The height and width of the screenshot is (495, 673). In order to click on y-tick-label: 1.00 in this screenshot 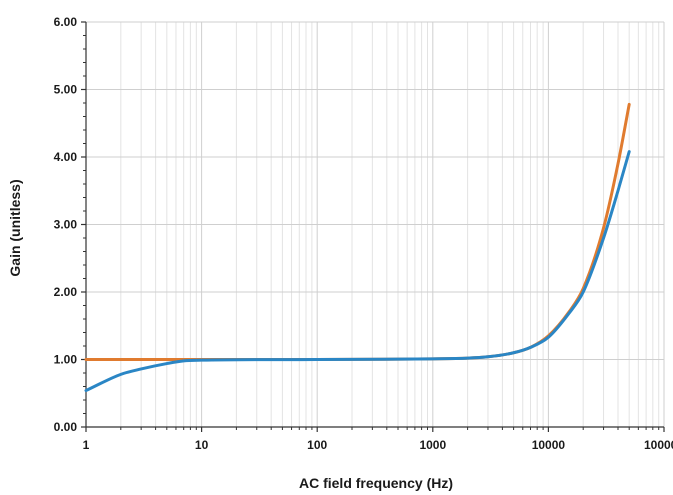, I will do `click(66, 360)`.